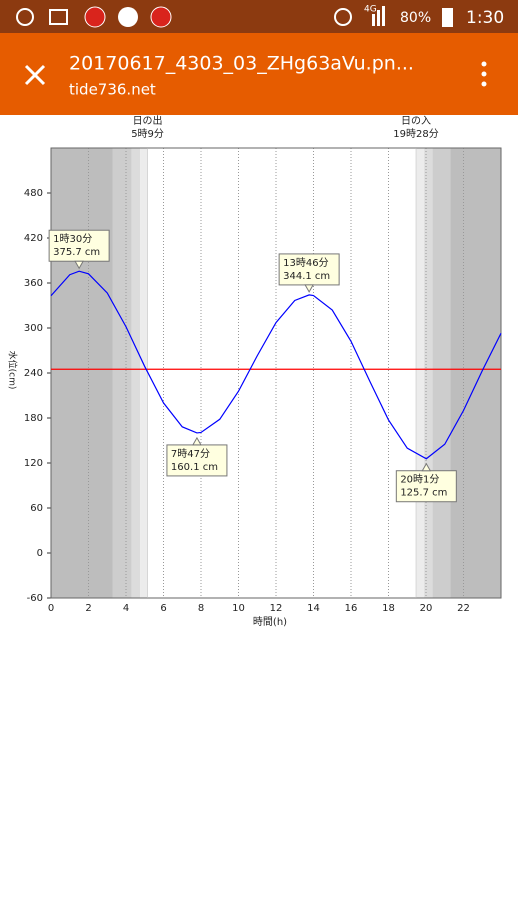 This screenshot has height=920, width=518. I want to click on y-tick-label: 480, so click(33, 193).